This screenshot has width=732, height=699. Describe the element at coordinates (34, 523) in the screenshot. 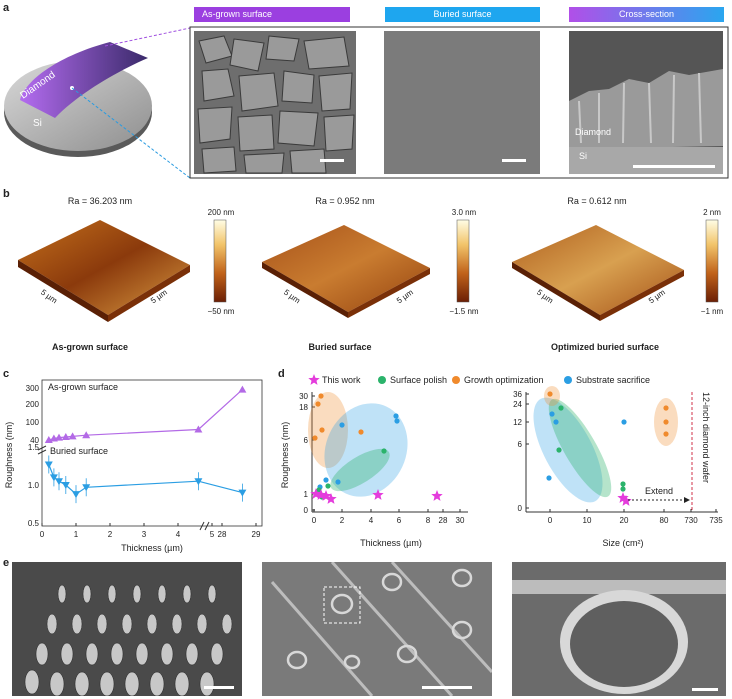

I see `y-tick-label: 0.5` at that location.